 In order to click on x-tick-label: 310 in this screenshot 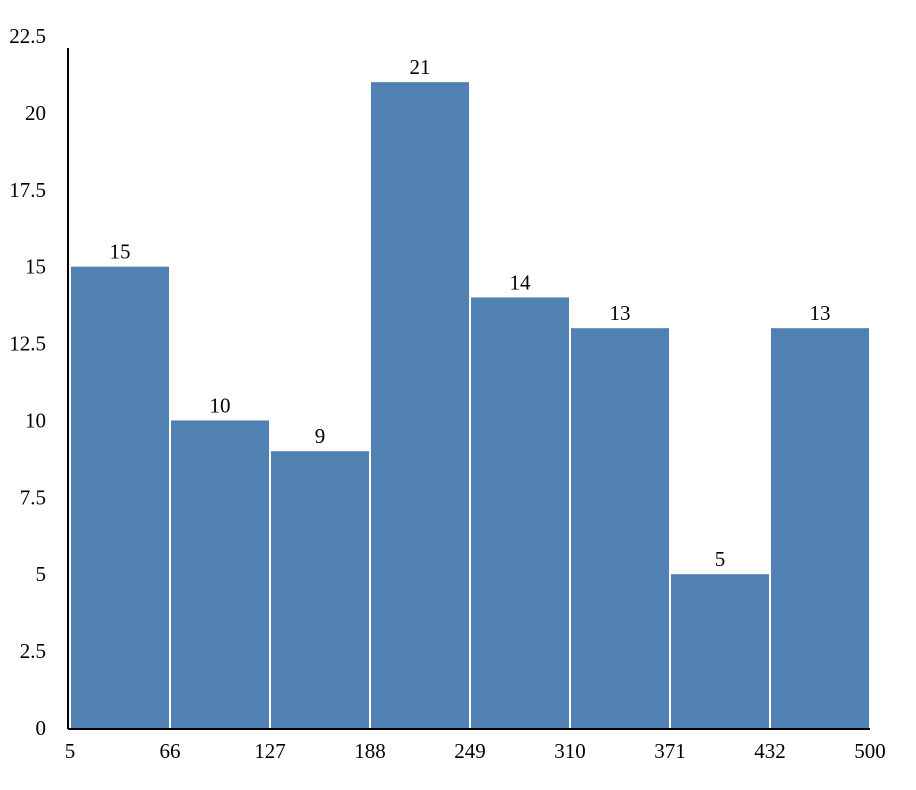, I will do `click(570, 751)`.